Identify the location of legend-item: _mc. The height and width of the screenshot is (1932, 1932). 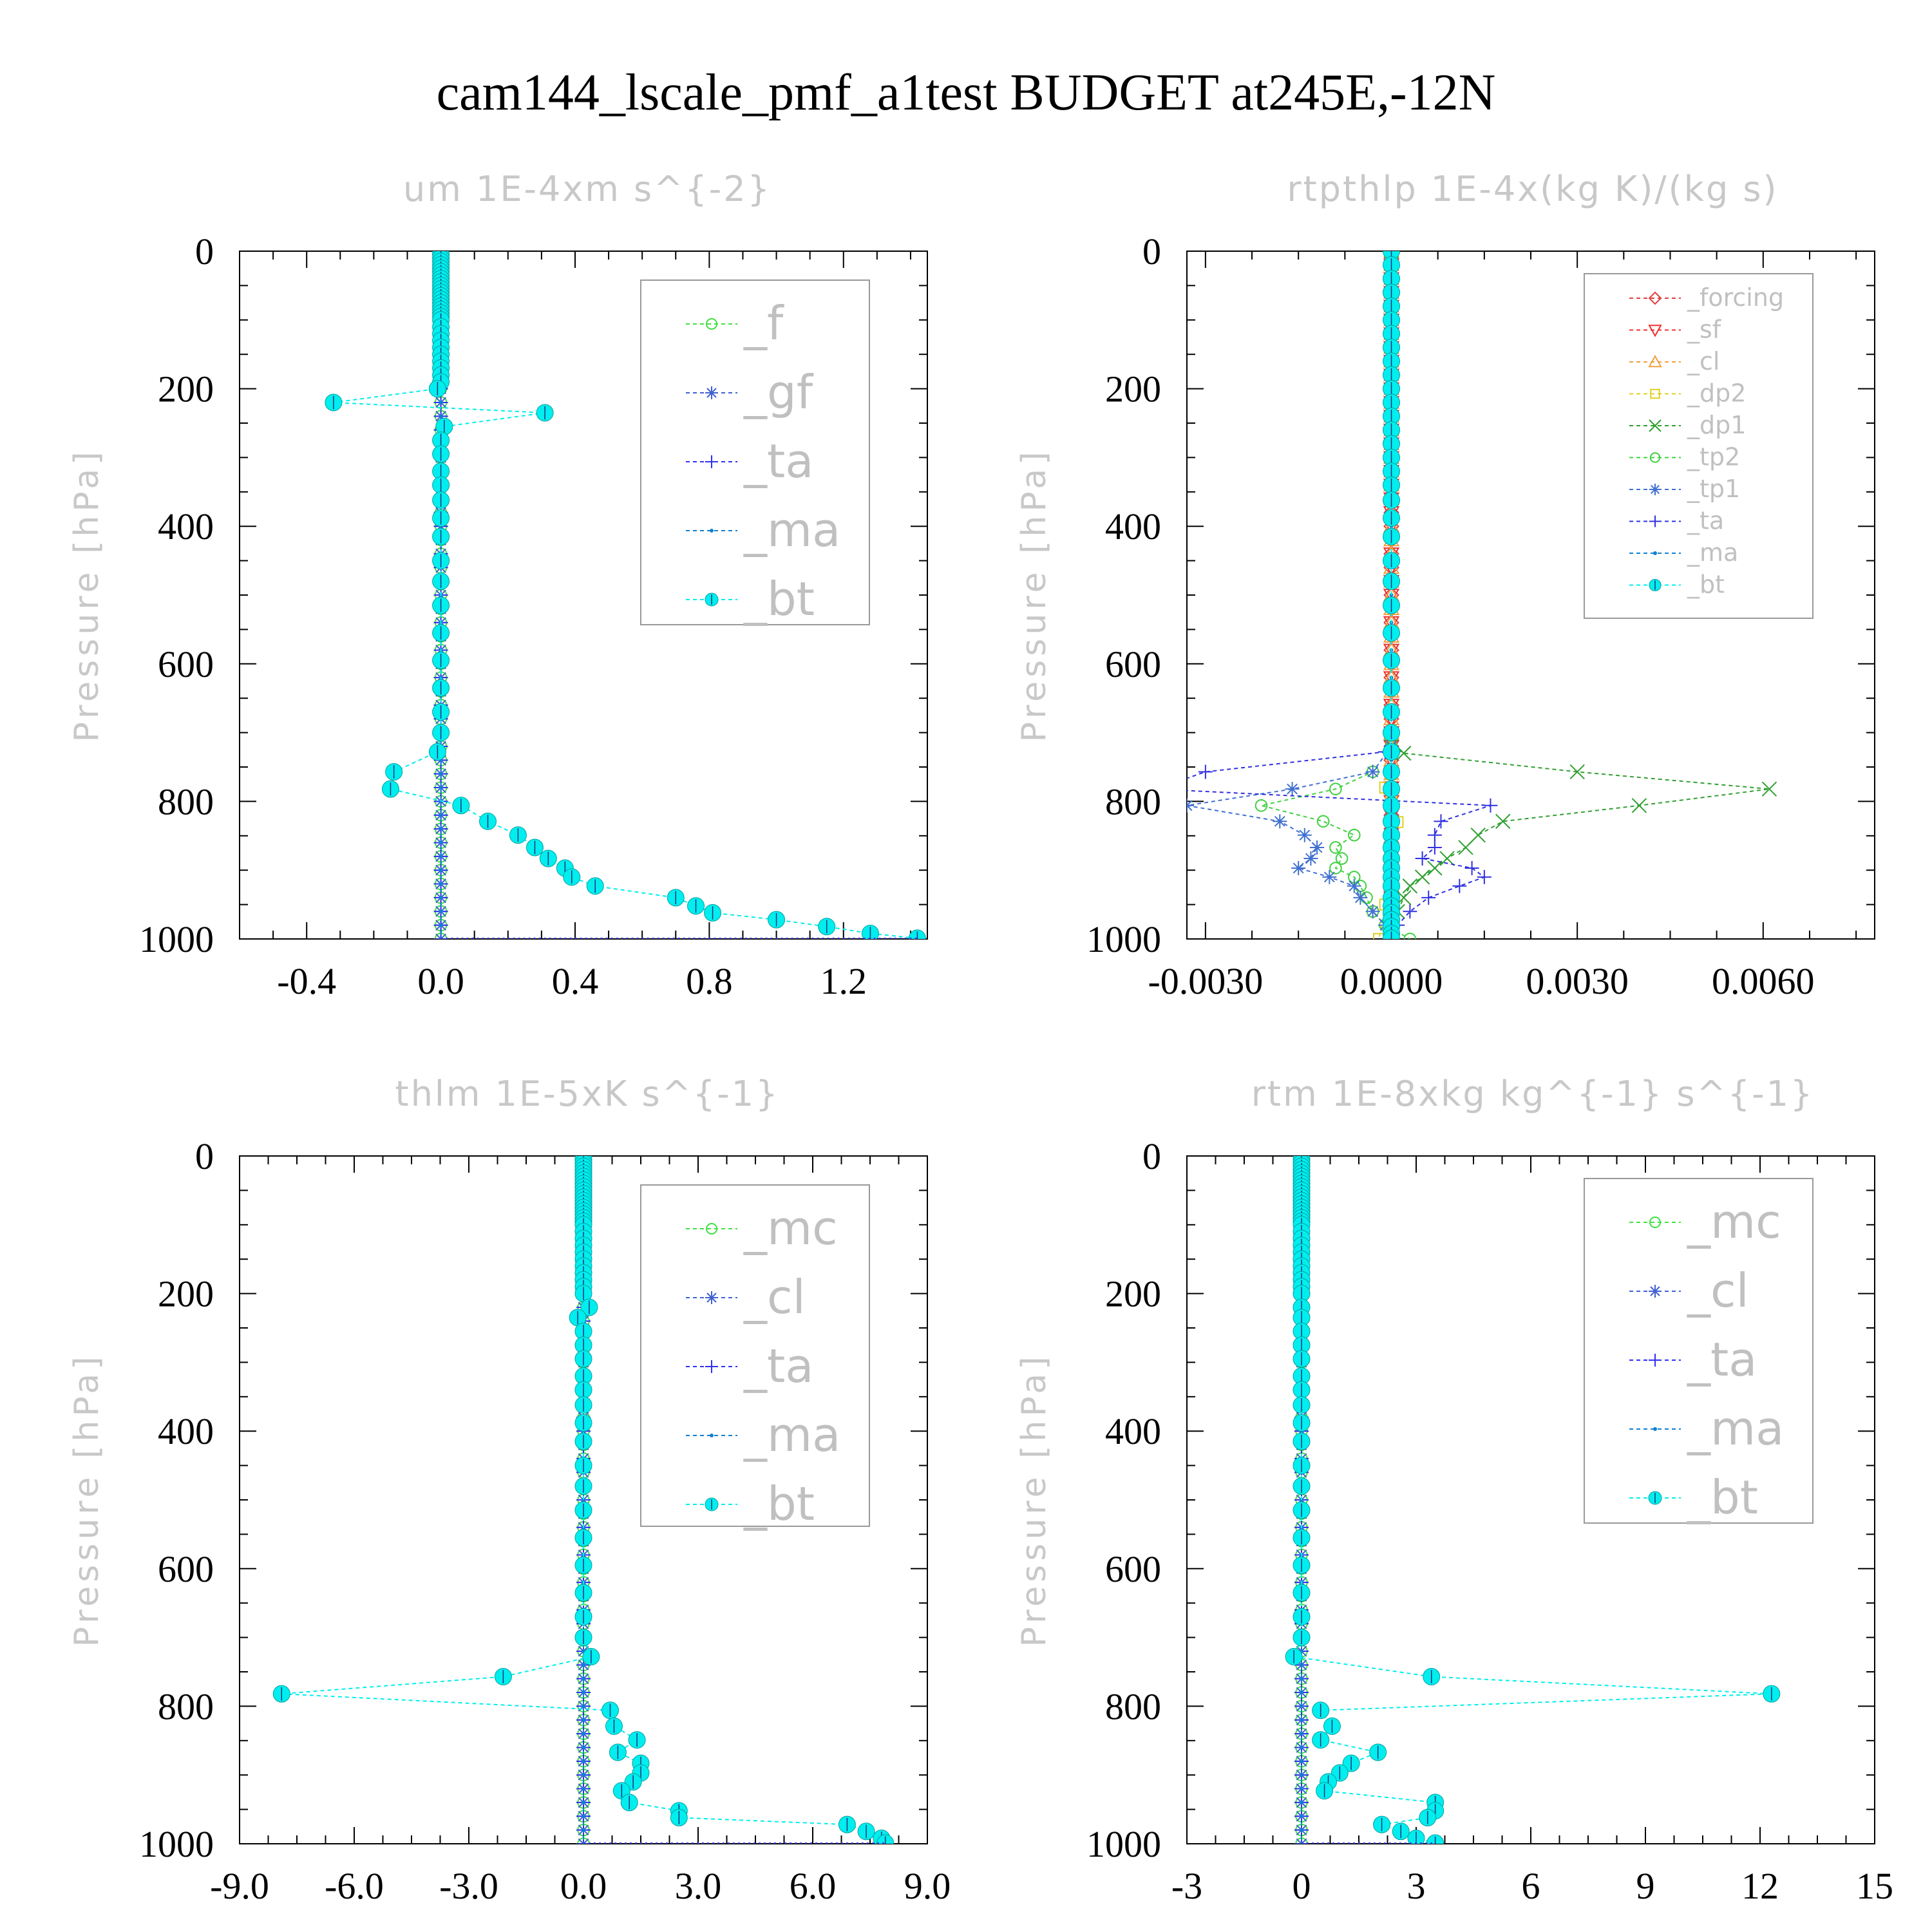
(1705, 1222).